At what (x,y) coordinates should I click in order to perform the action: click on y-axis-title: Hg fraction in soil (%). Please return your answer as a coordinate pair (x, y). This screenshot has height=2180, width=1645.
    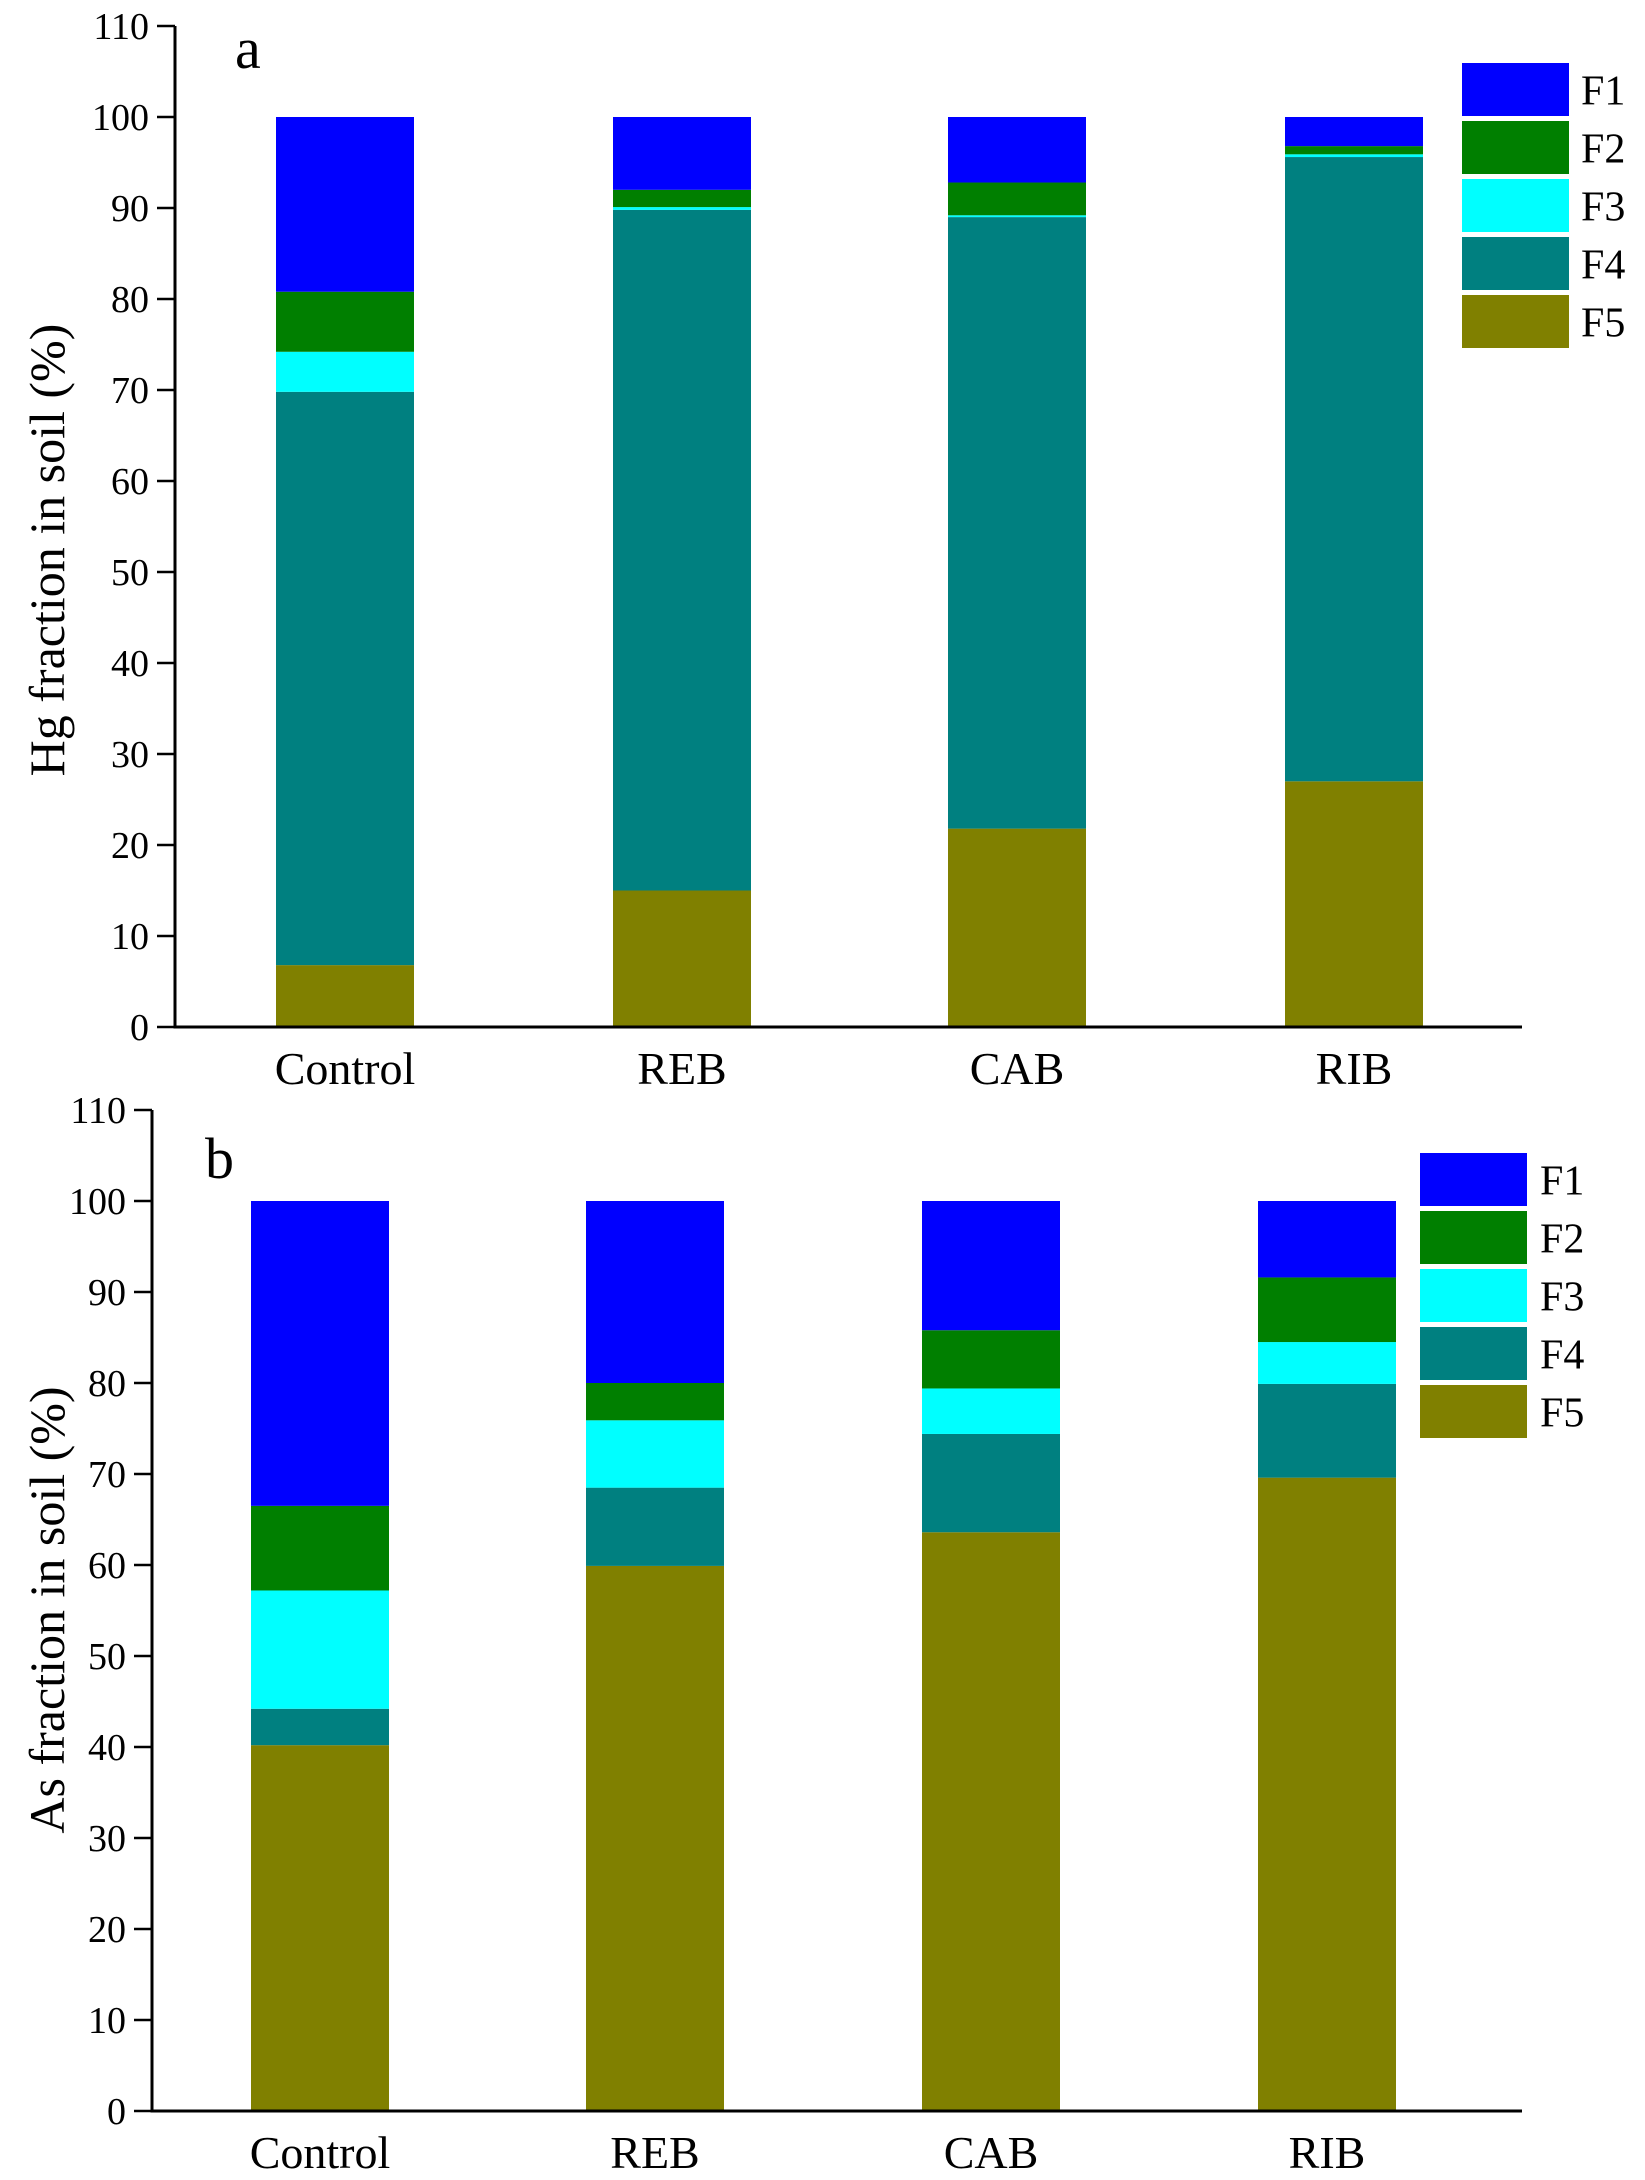
    Looking at the image, I should click on (47, 550).